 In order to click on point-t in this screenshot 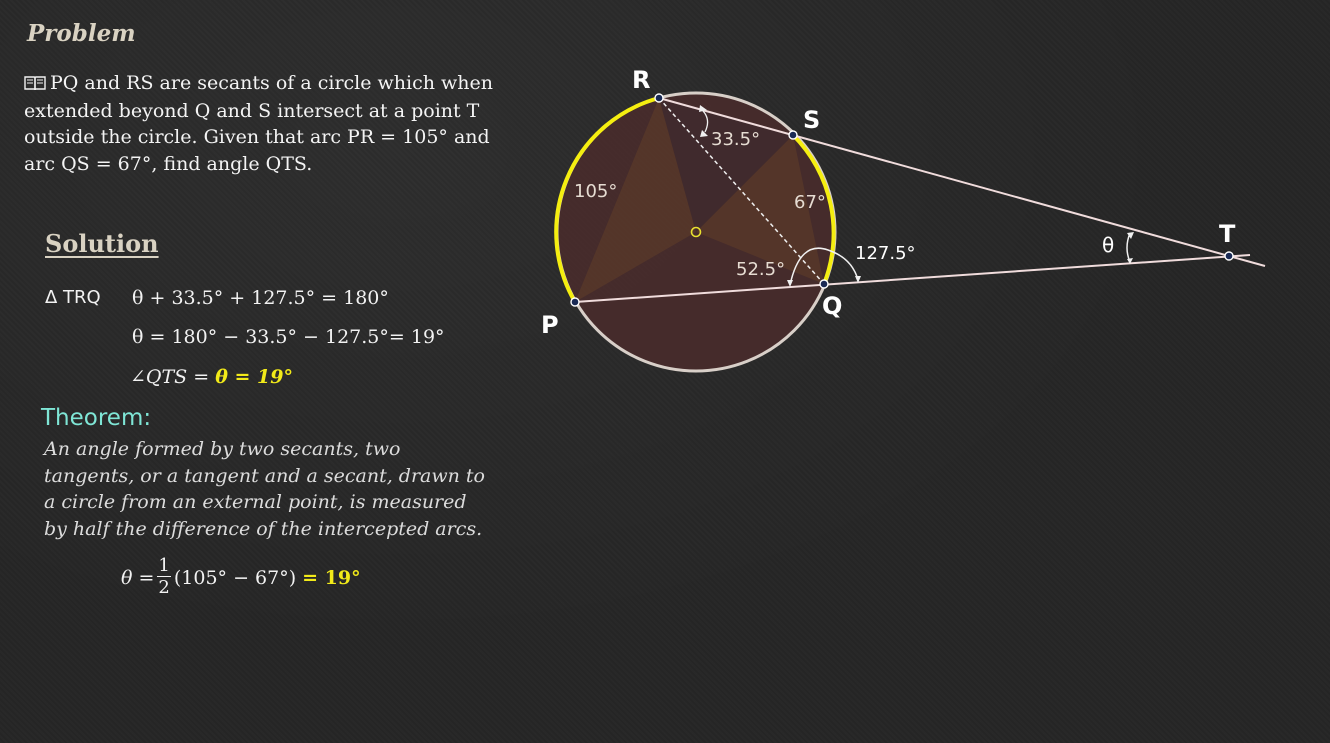, I will do `click(1229, 256)`.